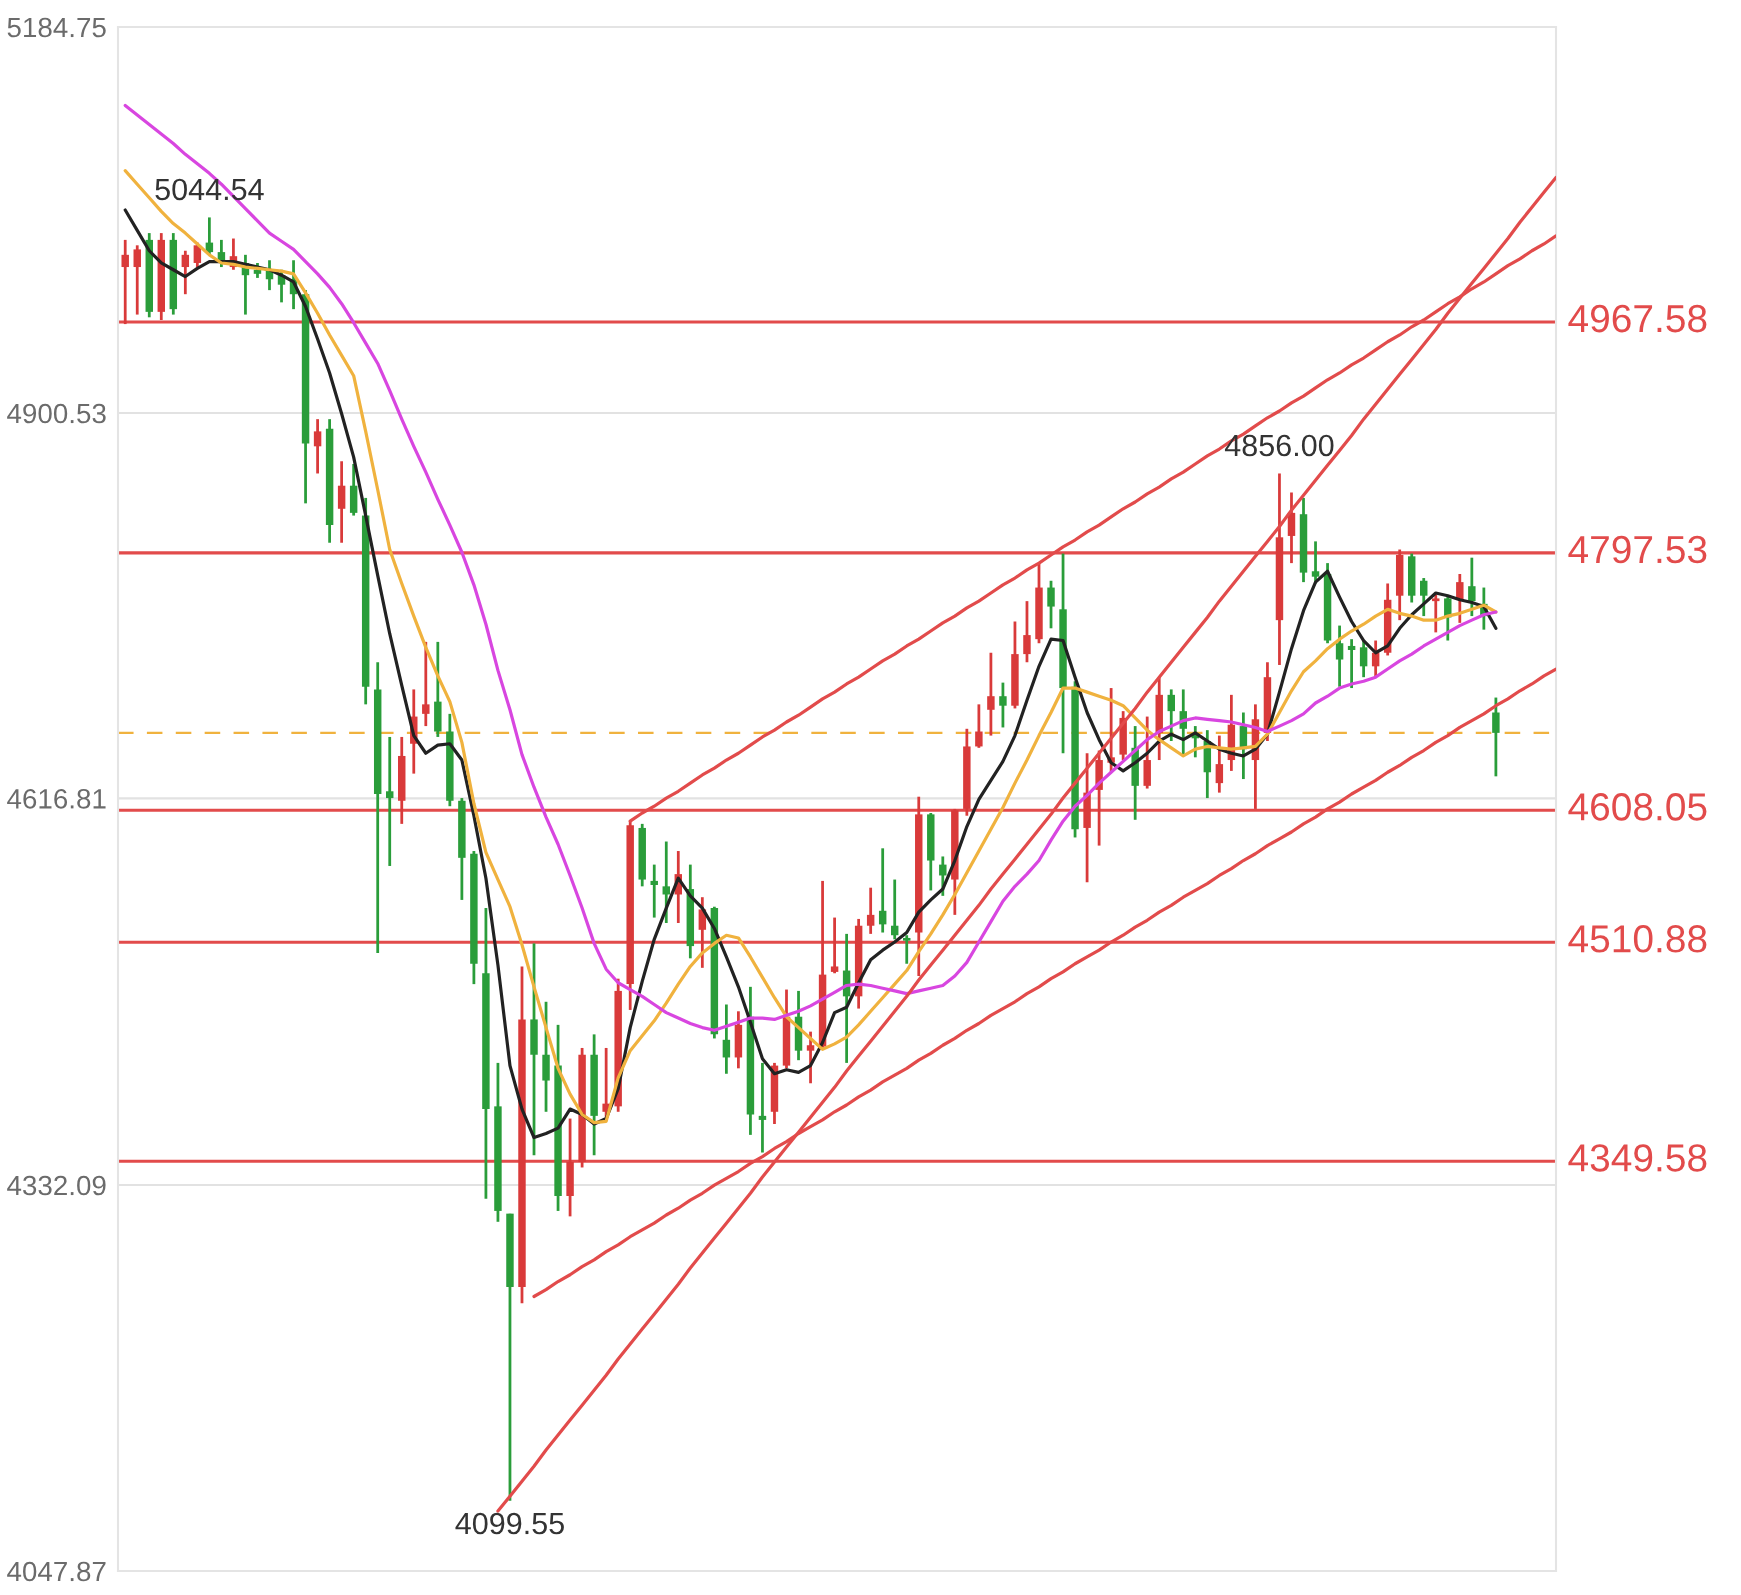 The image size is (1741, 1595). I want to click on y-tick-label: 4332.09, so click(56, 1185).